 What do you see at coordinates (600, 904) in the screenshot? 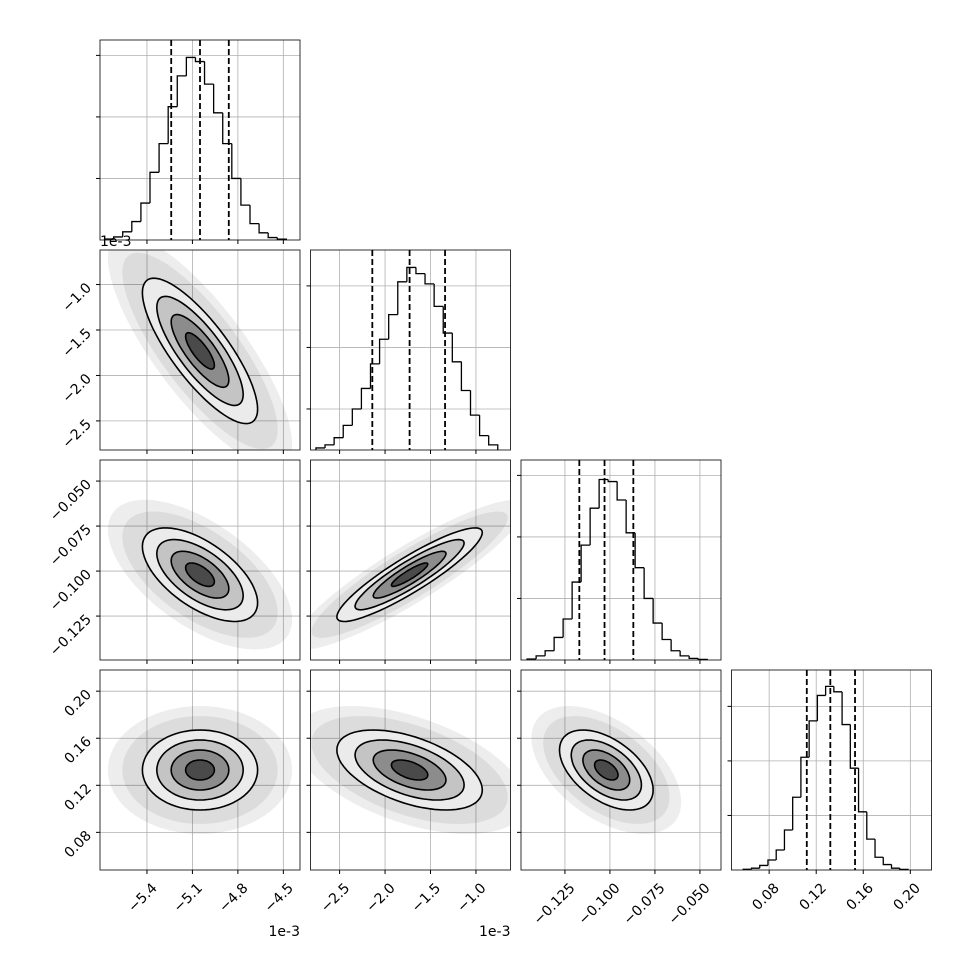
I see `x-tick-label: −0.100` at bounding box center [600, 904].